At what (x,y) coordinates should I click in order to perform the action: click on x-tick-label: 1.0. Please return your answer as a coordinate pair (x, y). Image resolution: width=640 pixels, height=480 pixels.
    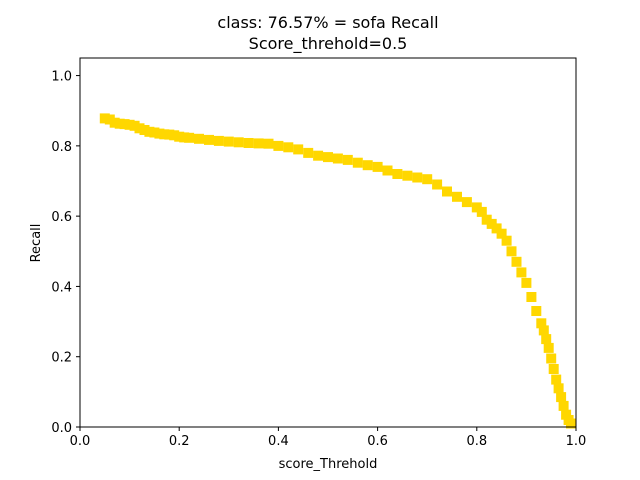
    Looking at the image, I should click on (576, 441).